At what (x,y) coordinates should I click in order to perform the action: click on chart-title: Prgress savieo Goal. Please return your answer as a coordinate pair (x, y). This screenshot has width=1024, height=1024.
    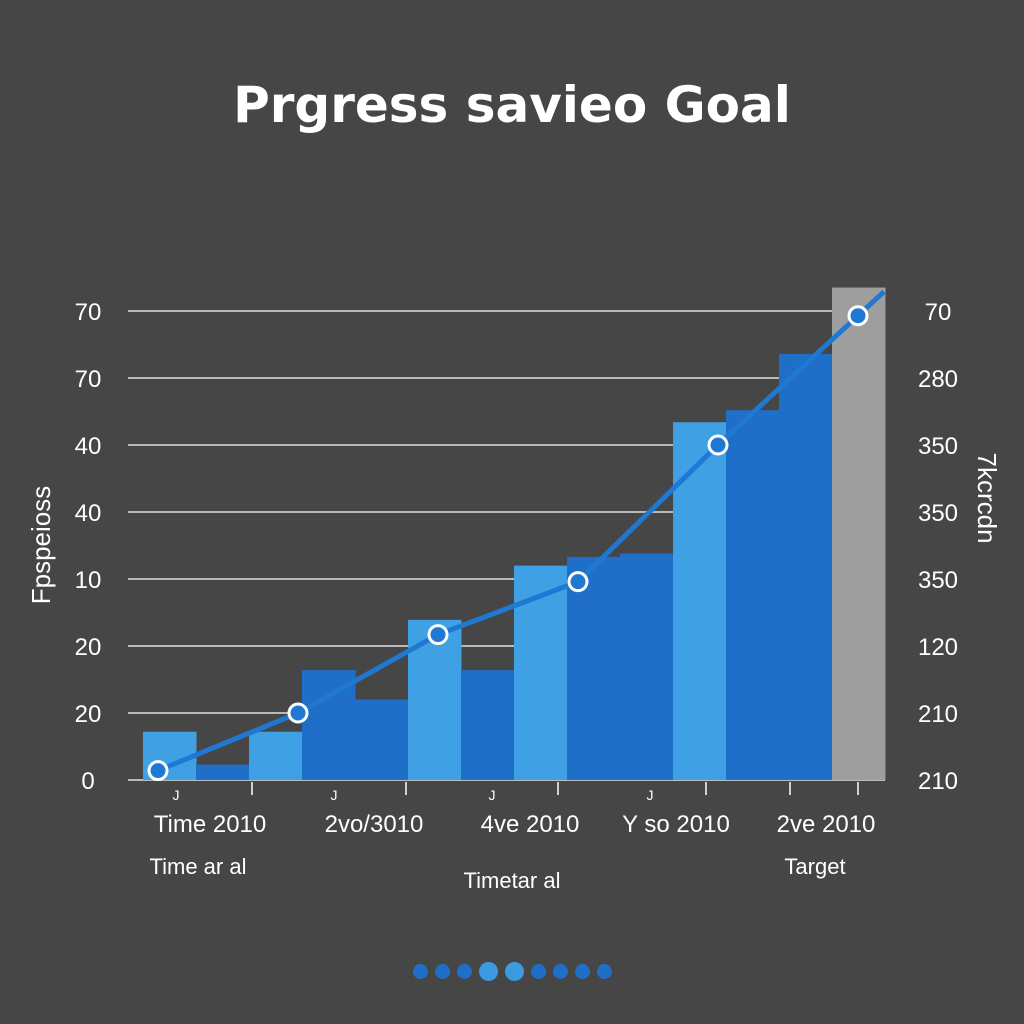
    Looking at the image, I should click on (512, 105).